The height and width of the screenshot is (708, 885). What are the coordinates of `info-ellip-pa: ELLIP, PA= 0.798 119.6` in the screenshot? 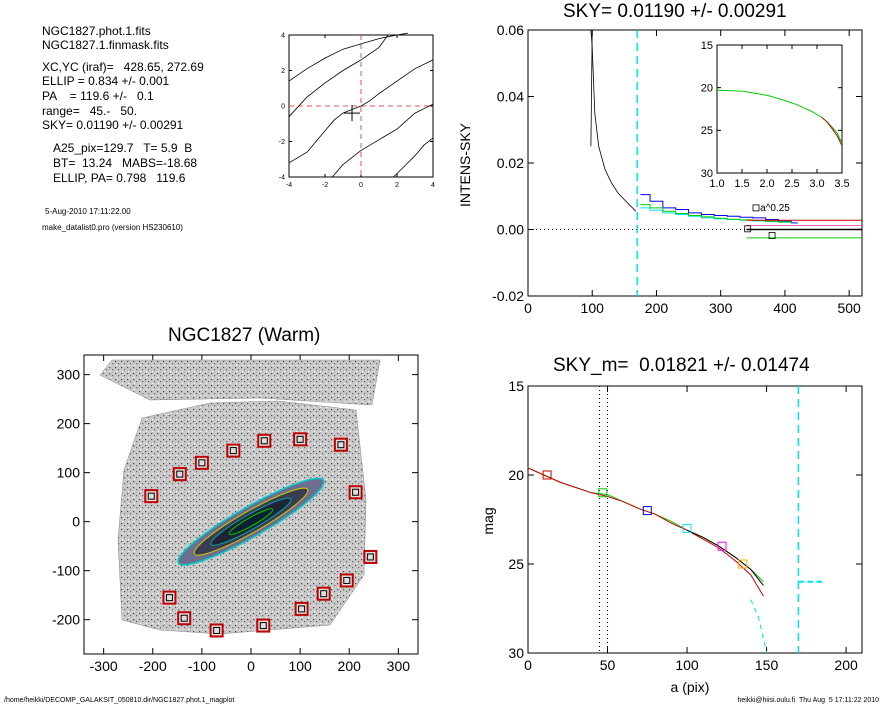 It's located at (119, 178).